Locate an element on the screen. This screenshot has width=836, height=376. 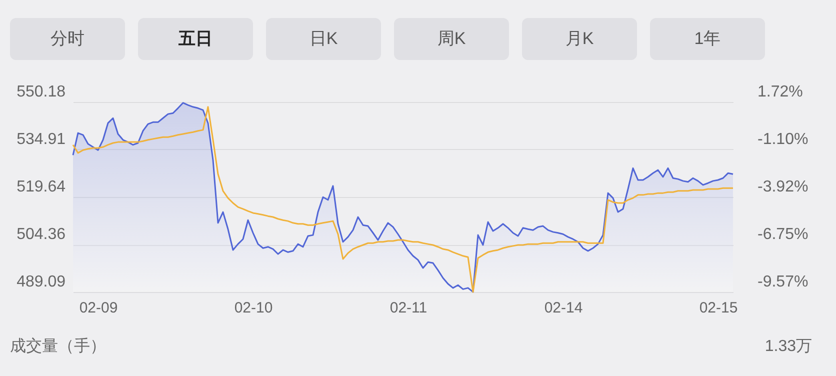
x-tick-label: 02-11 is located at coordinates (409, 308).